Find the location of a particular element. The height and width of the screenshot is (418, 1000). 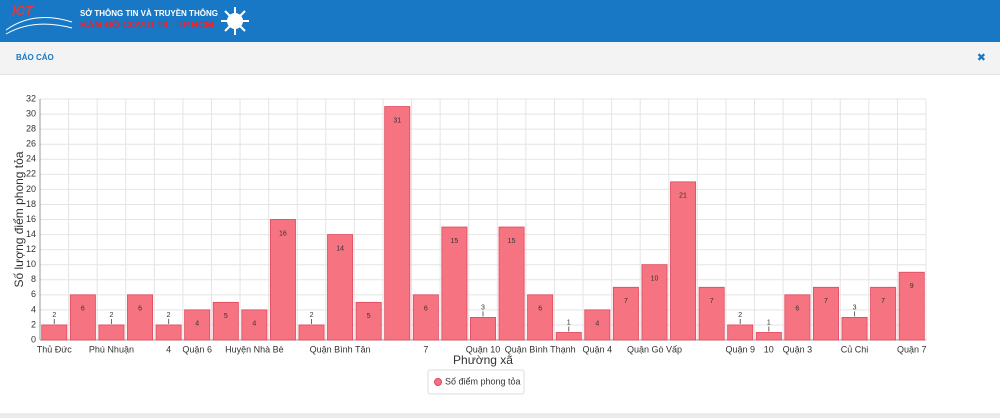

x-tick-label: Quận Bình Tân is located at coordinates (340, 349).